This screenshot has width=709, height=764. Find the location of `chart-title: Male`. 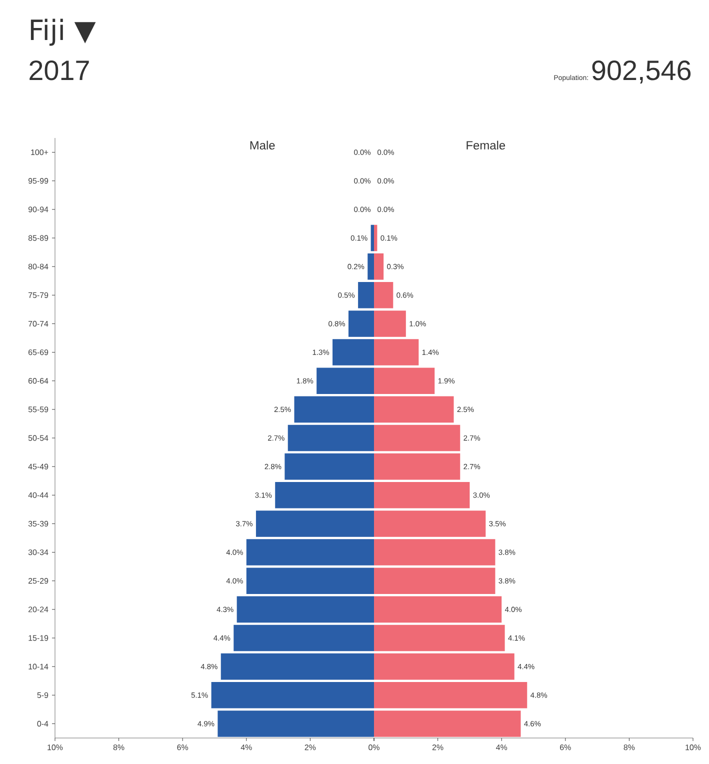

chart-title: Male is located at coordinates (262, 145).